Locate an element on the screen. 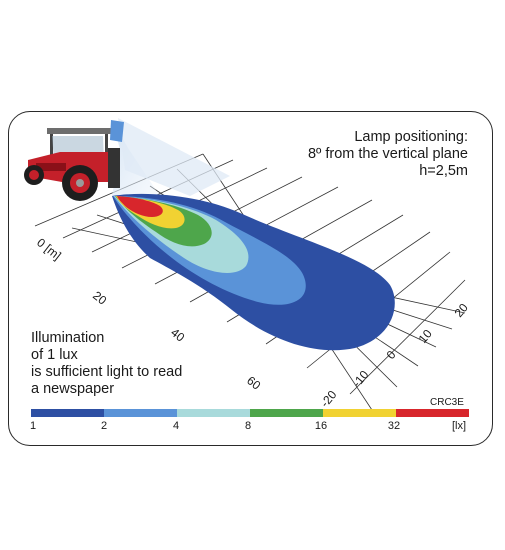  legend-tick-4: 4 is located at coordinates (176, 426).